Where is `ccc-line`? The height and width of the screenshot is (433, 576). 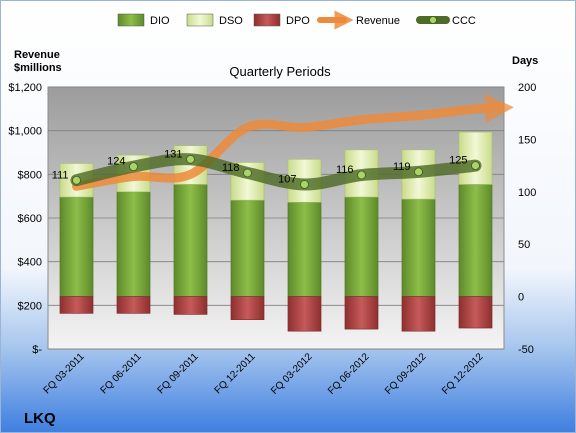
ccc-line is located at coordinates (276, 172).